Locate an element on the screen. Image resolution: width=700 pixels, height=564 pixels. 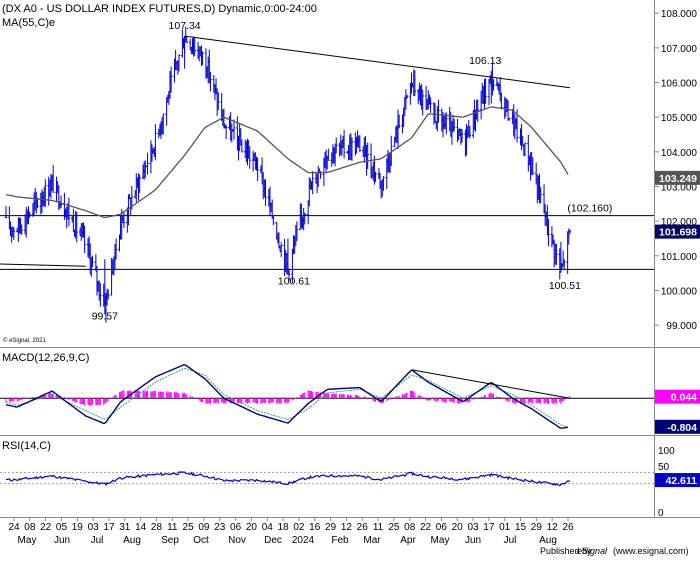
footer-published-by: Published by is located at coordinates (566, 551).